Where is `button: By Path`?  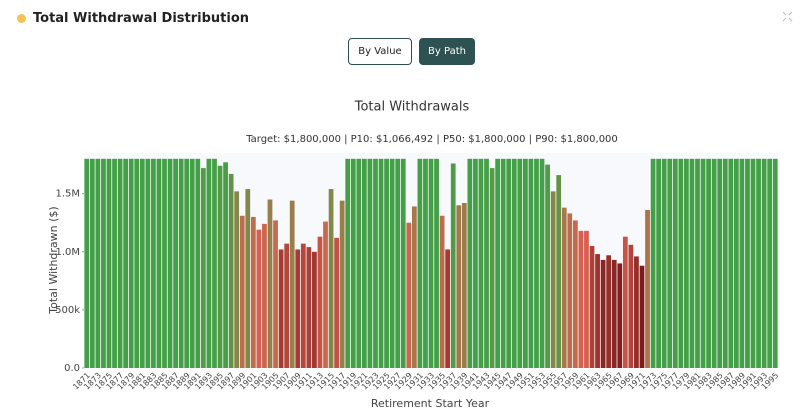
button: By Path is located at coordinates (447, 51).